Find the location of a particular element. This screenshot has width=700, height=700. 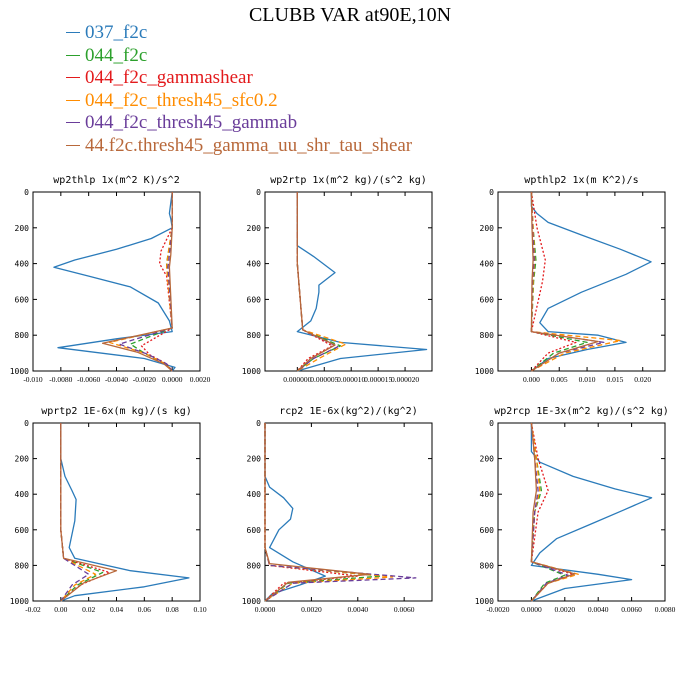

x-tick-label: 0.04 is located at coordinates (116, 609).